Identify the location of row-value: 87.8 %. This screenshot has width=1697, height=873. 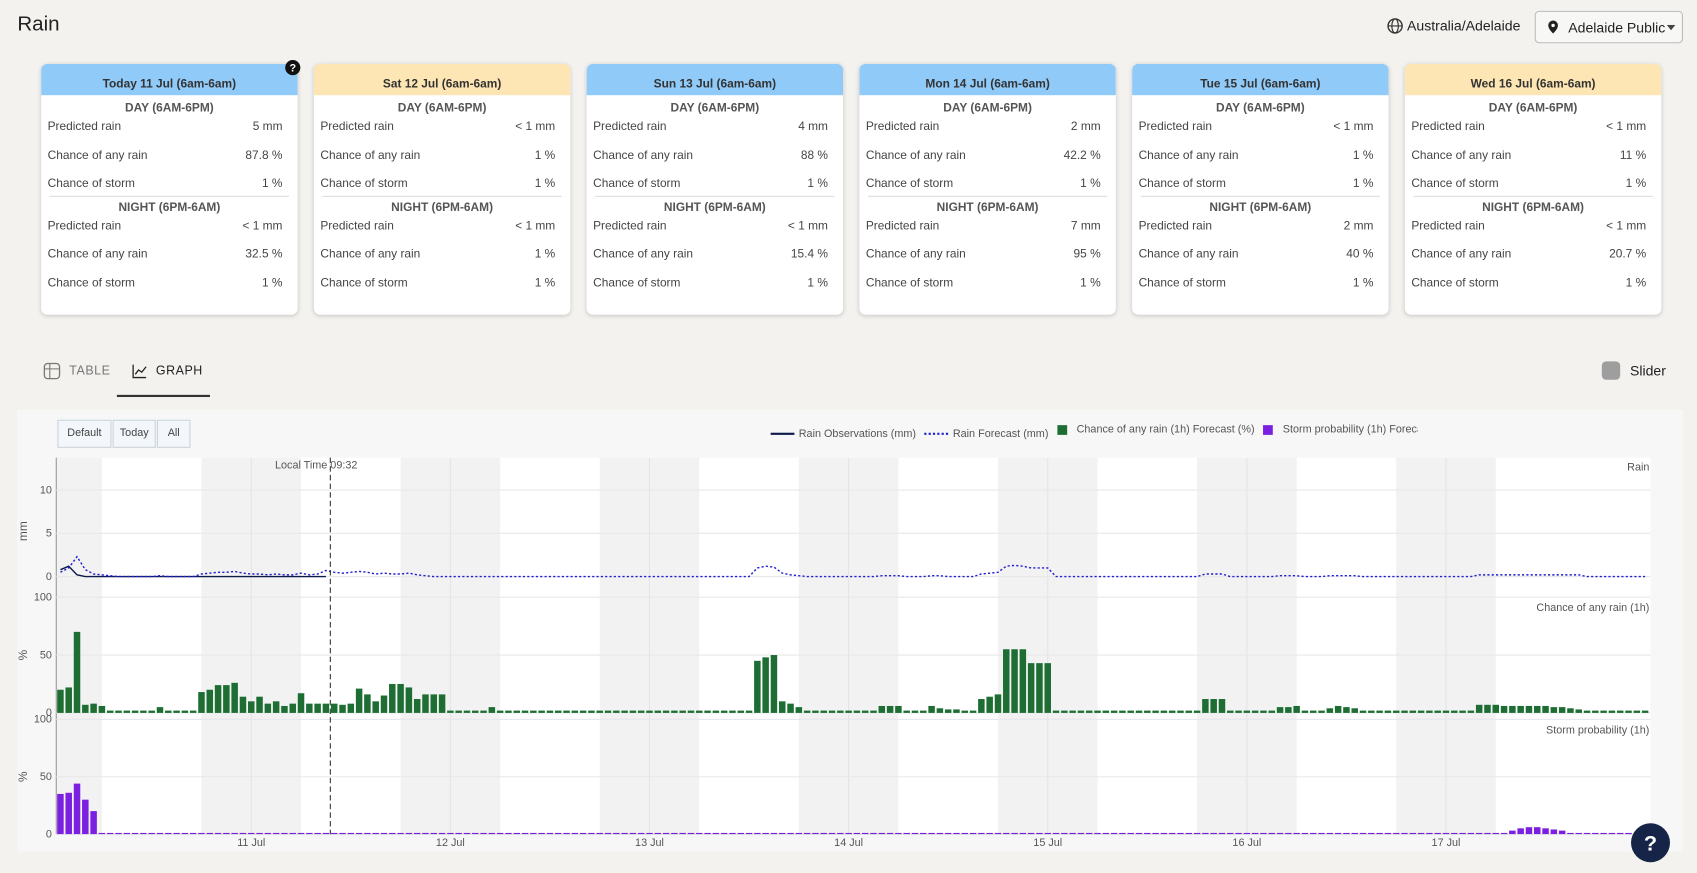
(264, 155).